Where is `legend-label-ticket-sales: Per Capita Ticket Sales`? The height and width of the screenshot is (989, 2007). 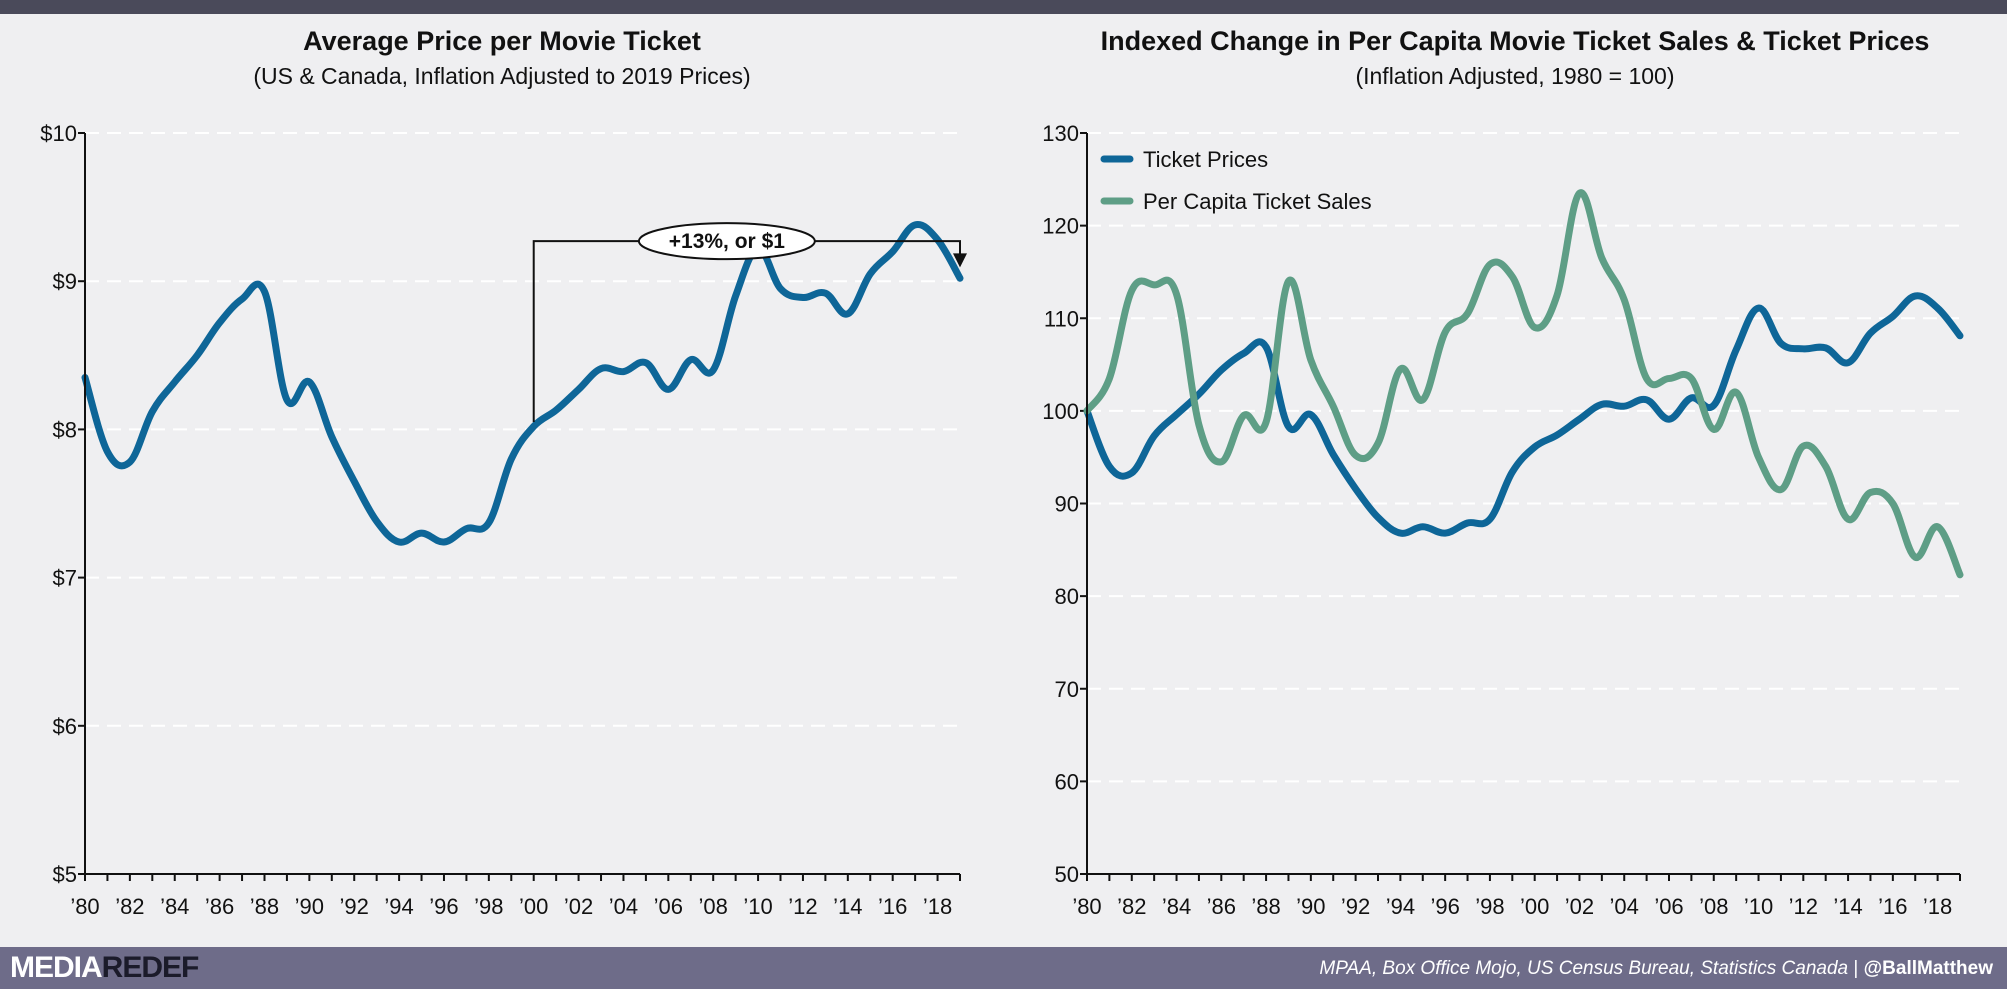
legend-label-ticket-sales: Per Capita Ticket Sales is located at coordinates (1257, 201).